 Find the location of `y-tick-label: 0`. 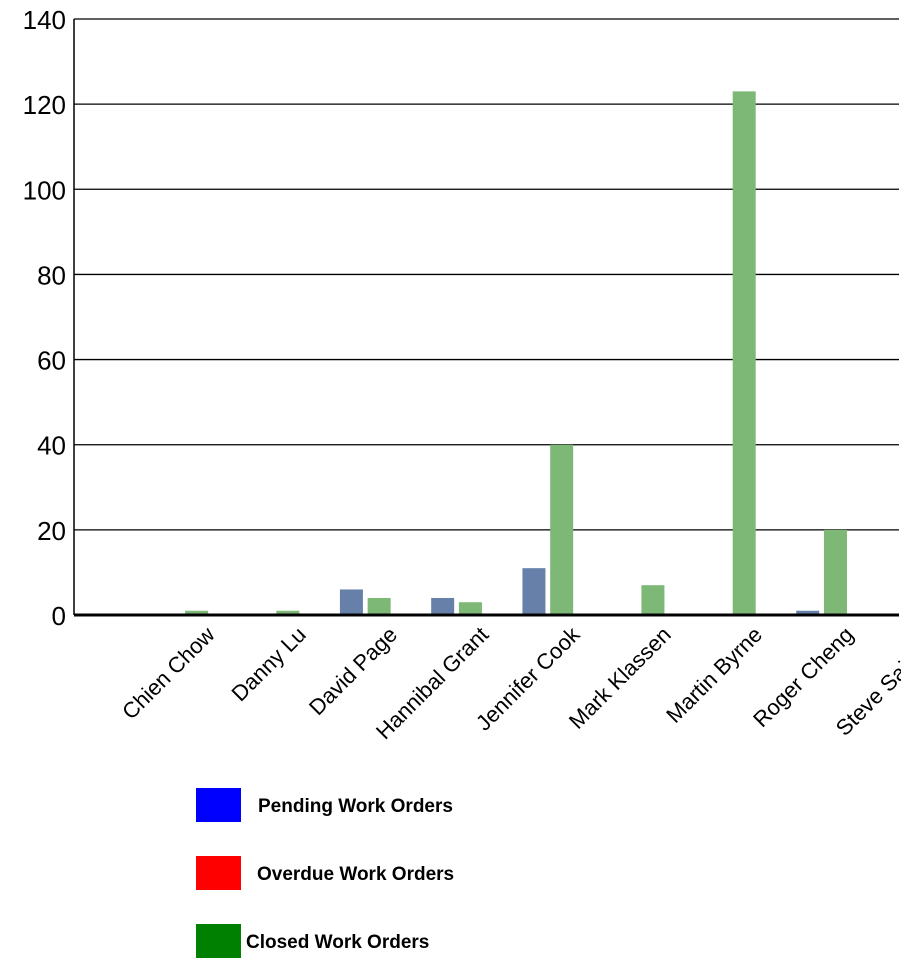

y-tick-label: 0 is located at coordinates (59, 616).